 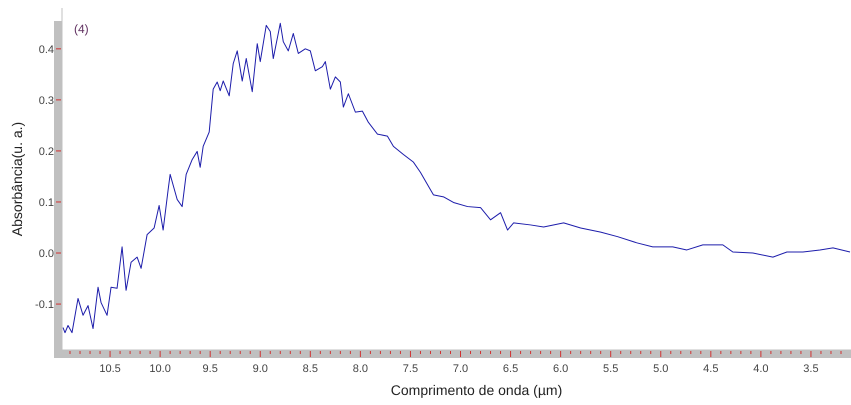 I want to click on x-tick-label: 5.5, so click(x=610, y=369).